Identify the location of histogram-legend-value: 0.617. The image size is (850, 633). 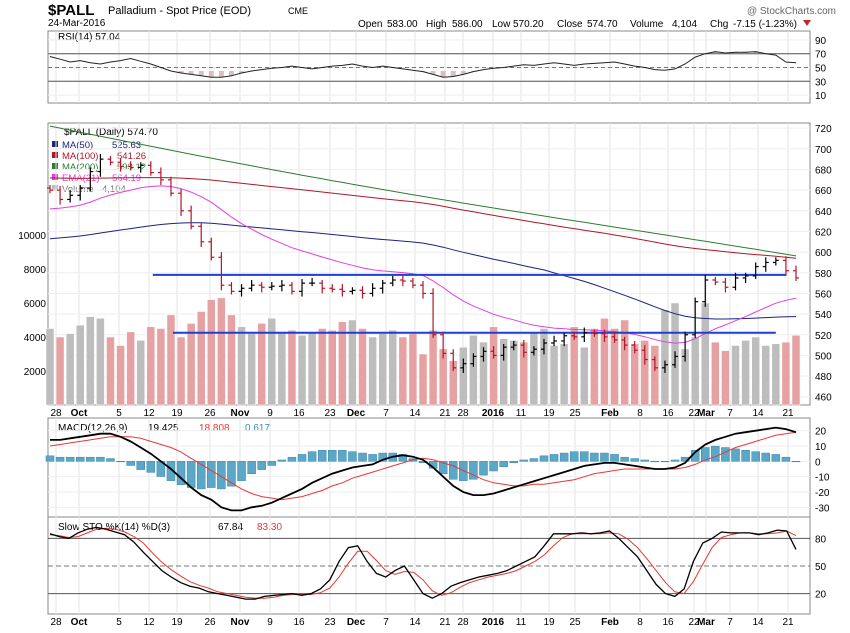
(257, 428).